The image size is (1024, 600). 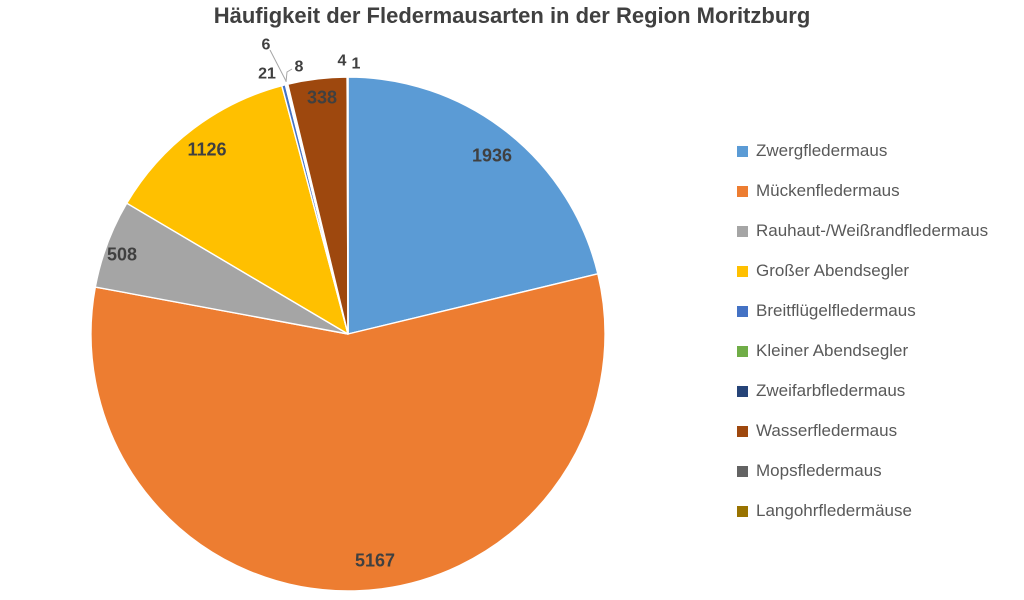 What do you see at coordinates (122, 254) in the screenshot?
I see `pie-data-label-2: 508` at bounding box center [122, 254].